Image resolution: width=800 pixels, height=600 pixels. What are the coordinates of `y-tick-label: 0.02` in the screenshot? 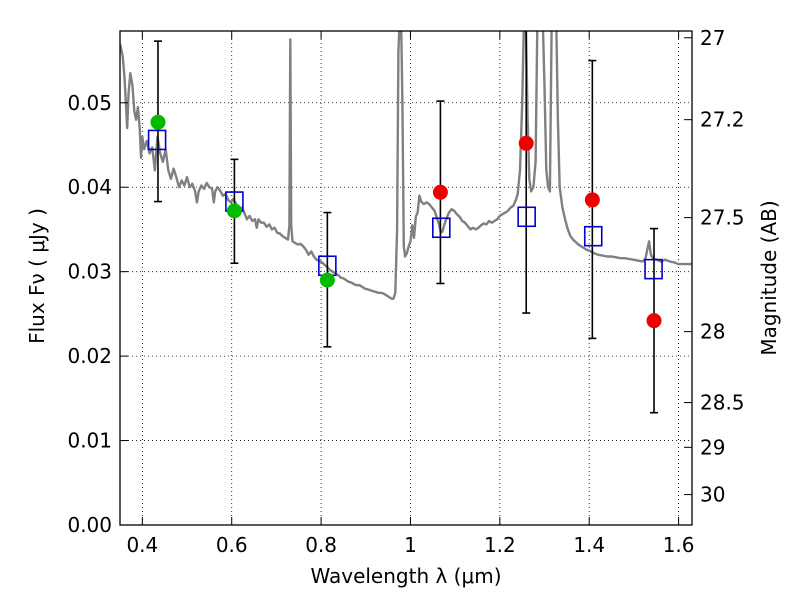 It's located at (89, 356).